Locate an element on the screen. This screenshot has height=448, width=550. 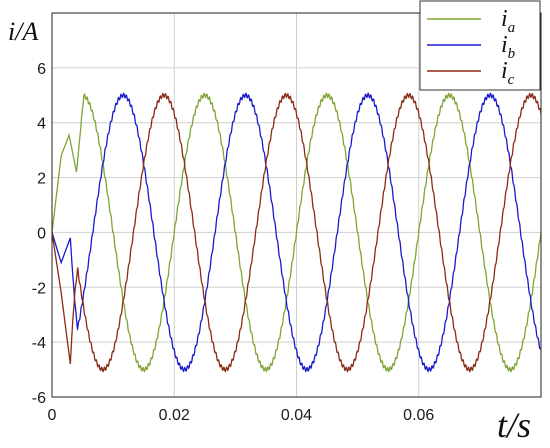
y-tick-label: 6 is located at coordinates (41, 69).